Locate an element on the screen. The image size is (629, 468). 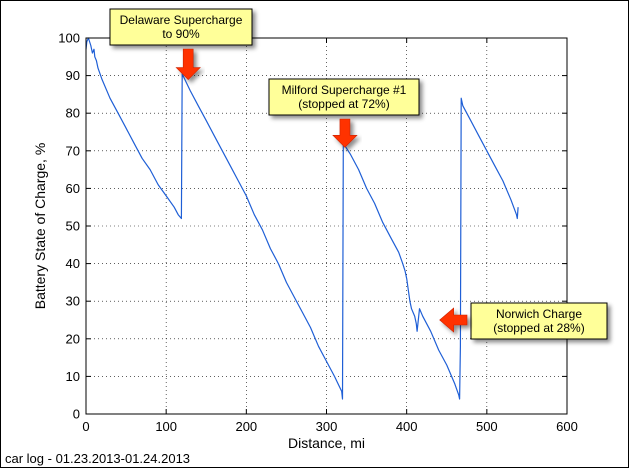
callout-text-line: (stopped at 72%) is located at coordinates (343, 104).